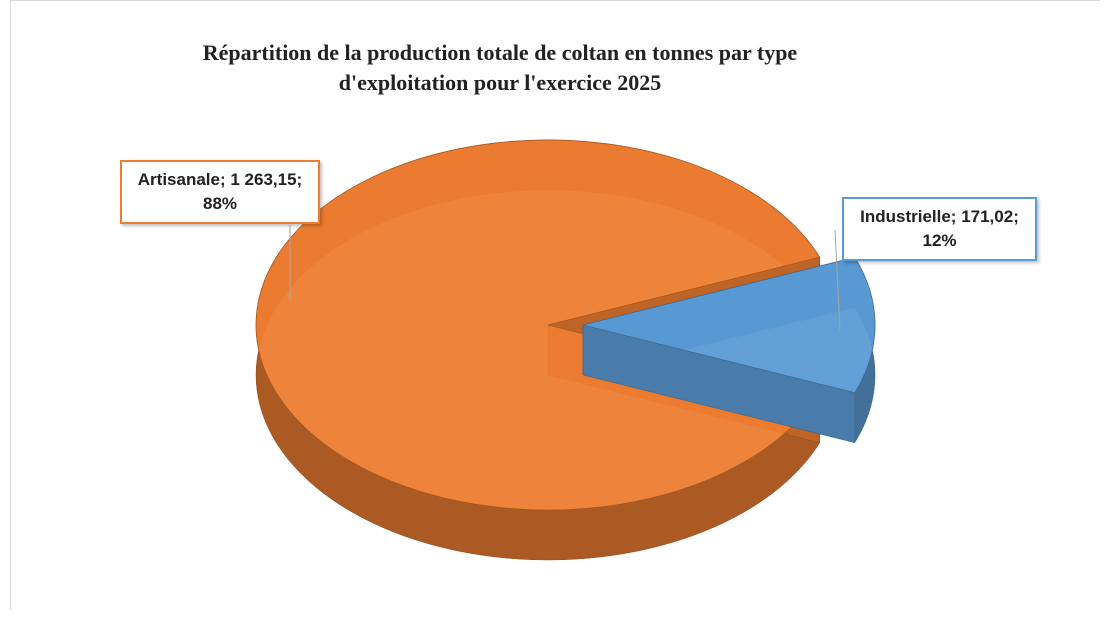 This screenshot has width=1107, height=617. I want to click on pie-slice, so click(729, 350).